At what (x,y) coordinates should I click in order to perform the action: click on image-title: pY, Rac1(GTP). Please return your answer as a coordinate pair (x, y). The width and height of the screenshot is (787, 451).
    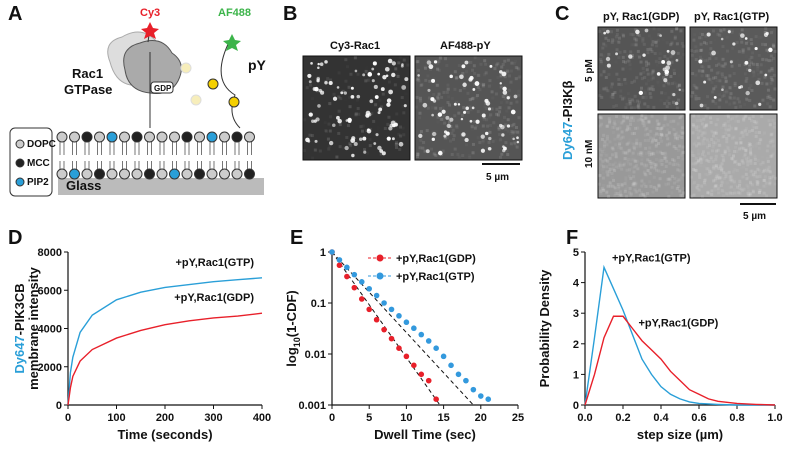
    Looking at the image, I should click on (732, 17).